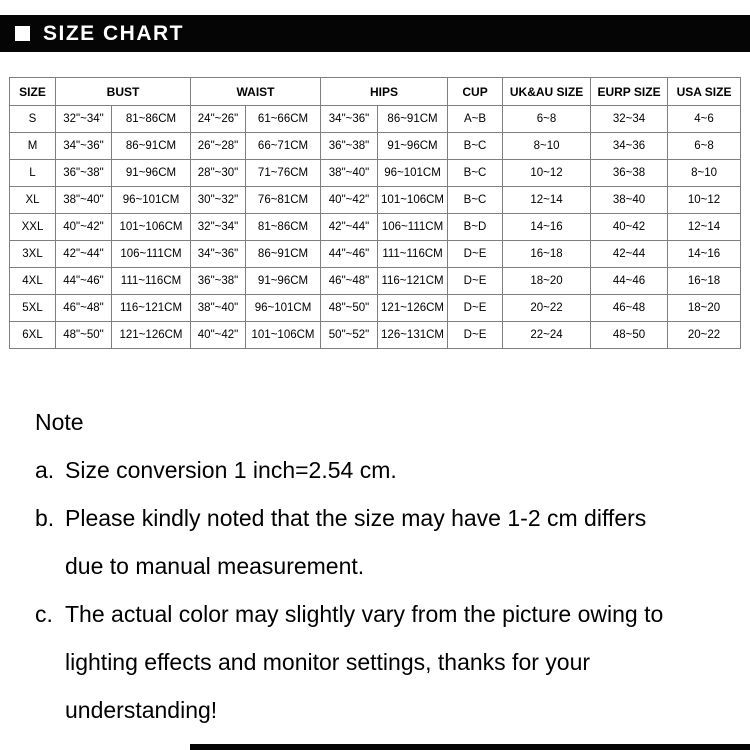 This screenshot has width=750, height=750. What do you see at coordinates (384, 91) in the screenshot?
I see `column-header-hips: HIPS` at bounding box center [384, 91].